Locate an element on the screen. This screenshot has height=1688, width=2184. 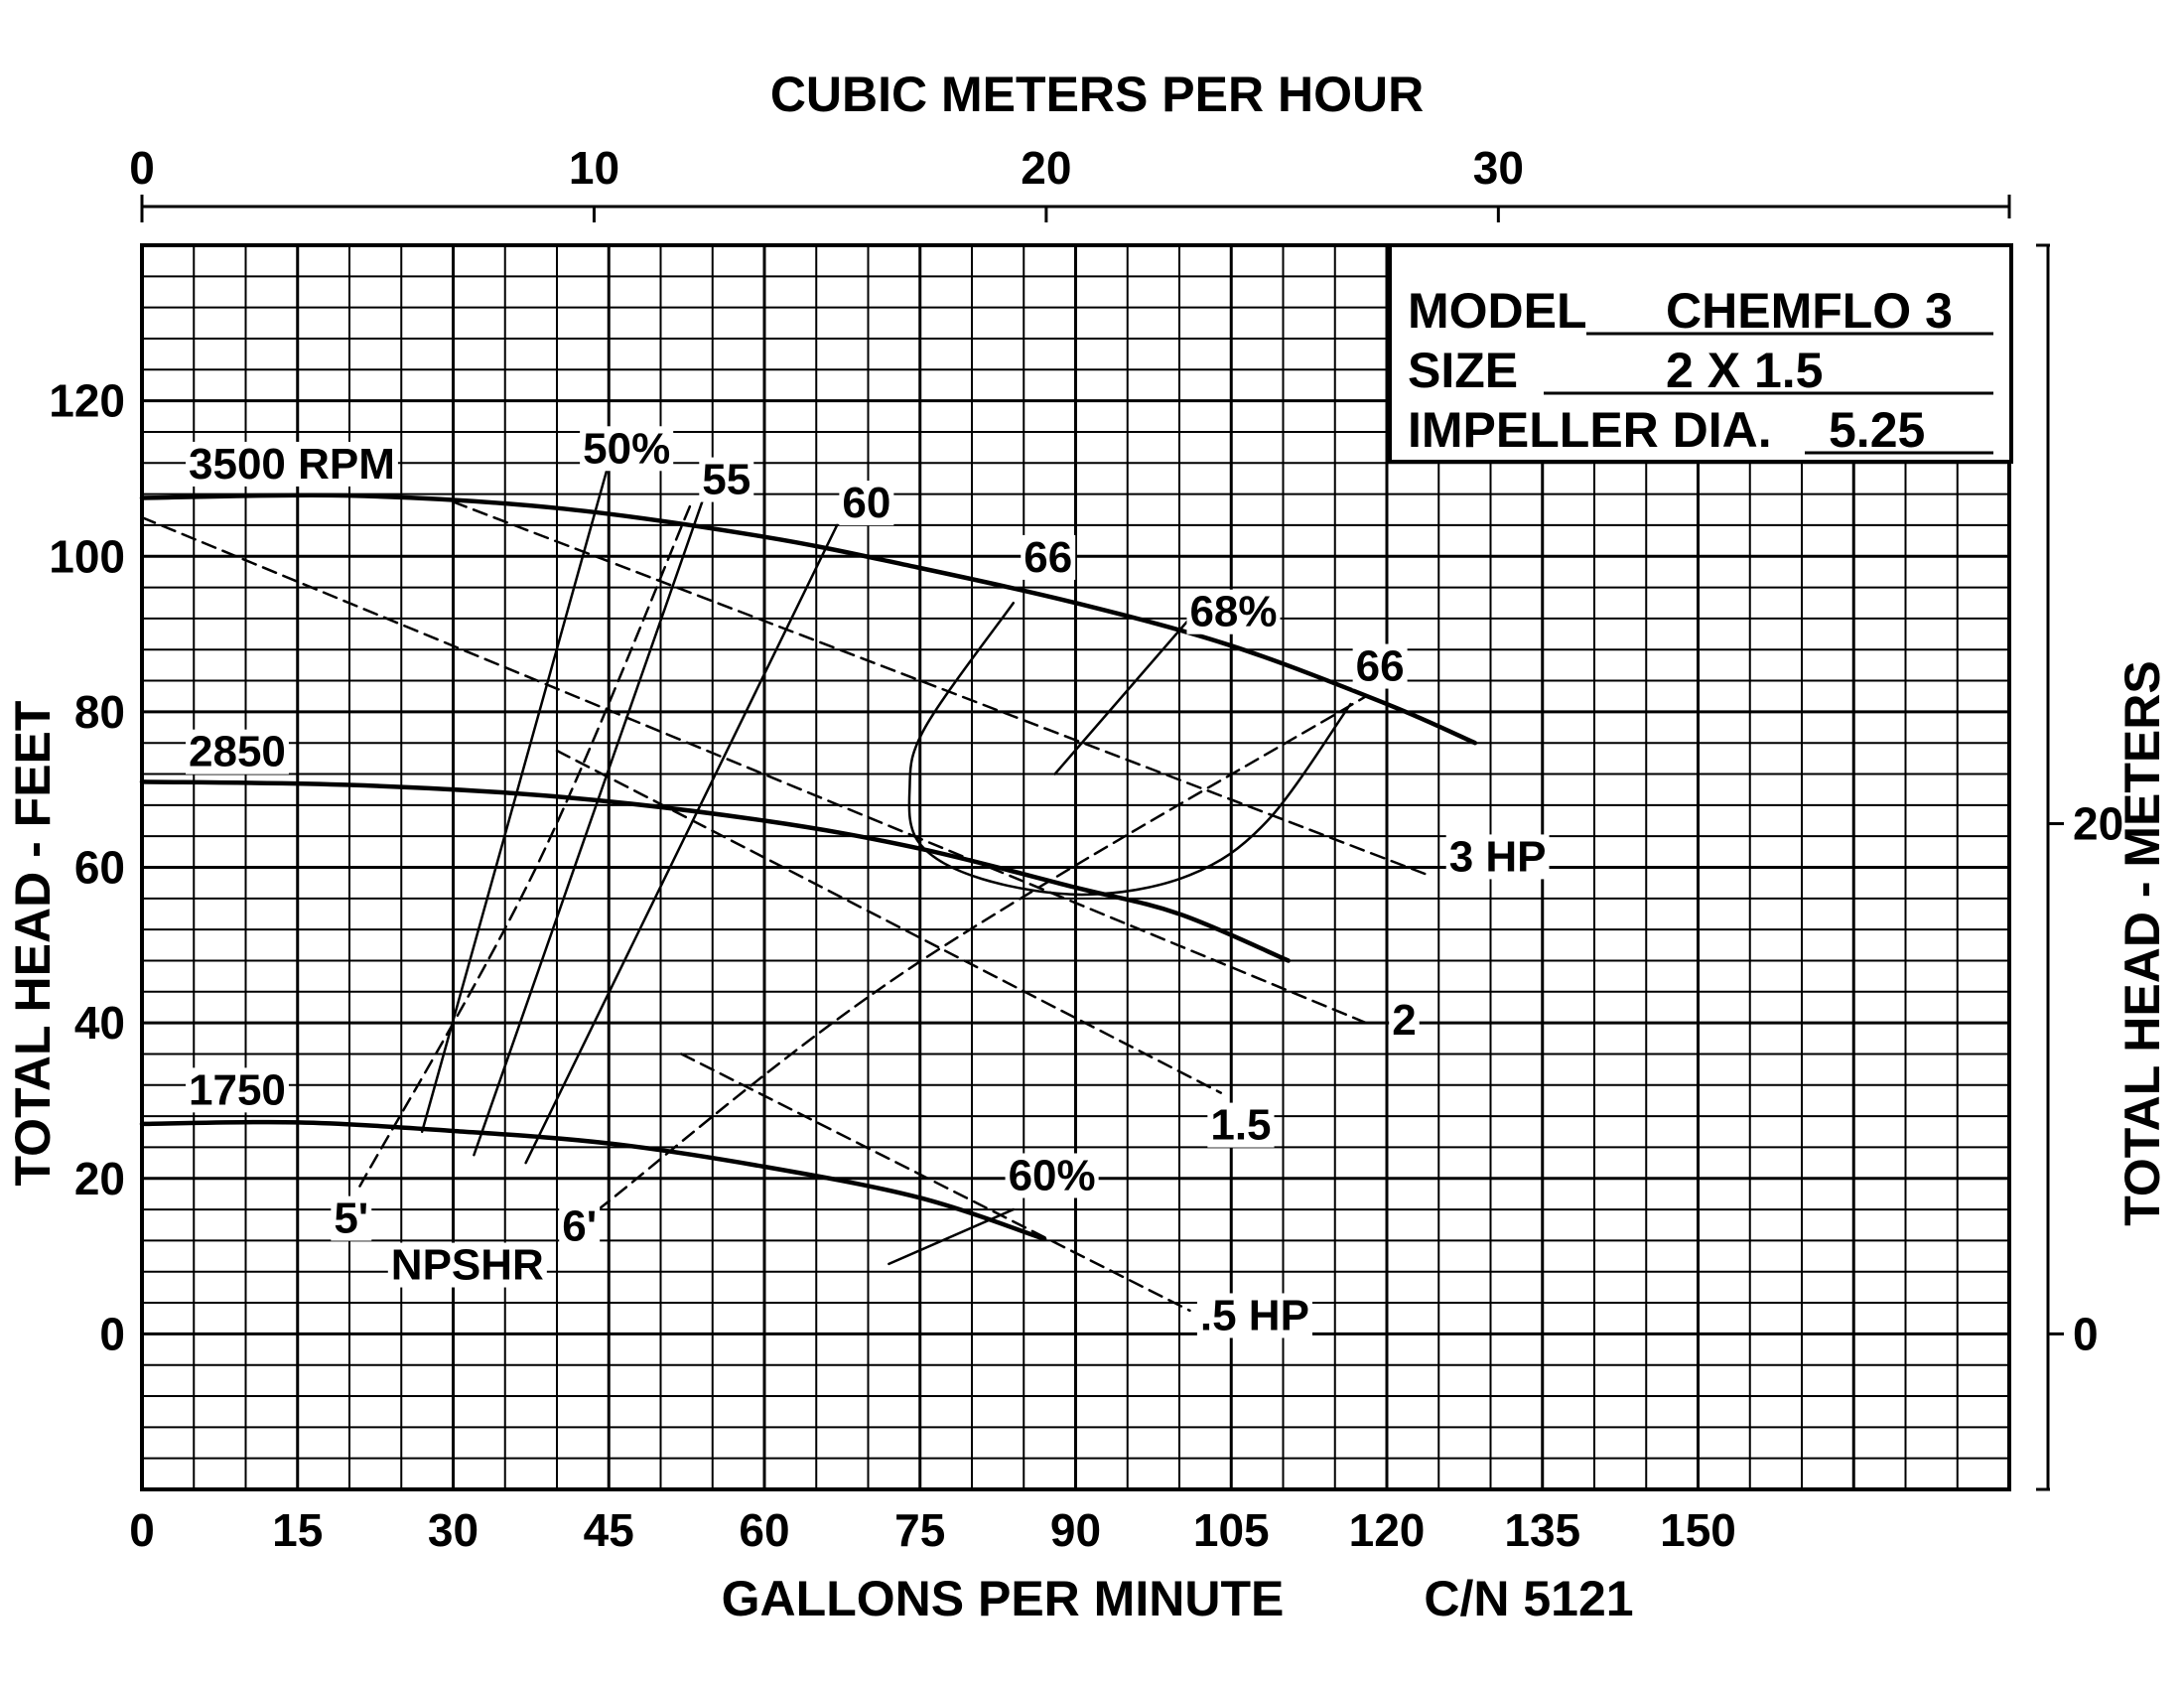
left-axis-title: TOTAL HEAD - FEET is located at coordinates (33, 944).